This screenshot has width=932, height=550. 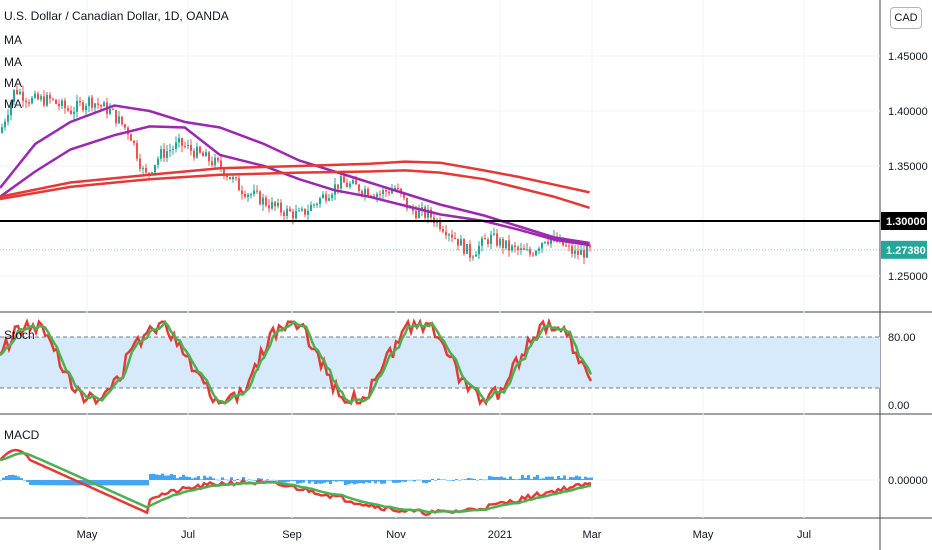 I want to click on currency-button: CAD, so click(x=906, y=18).